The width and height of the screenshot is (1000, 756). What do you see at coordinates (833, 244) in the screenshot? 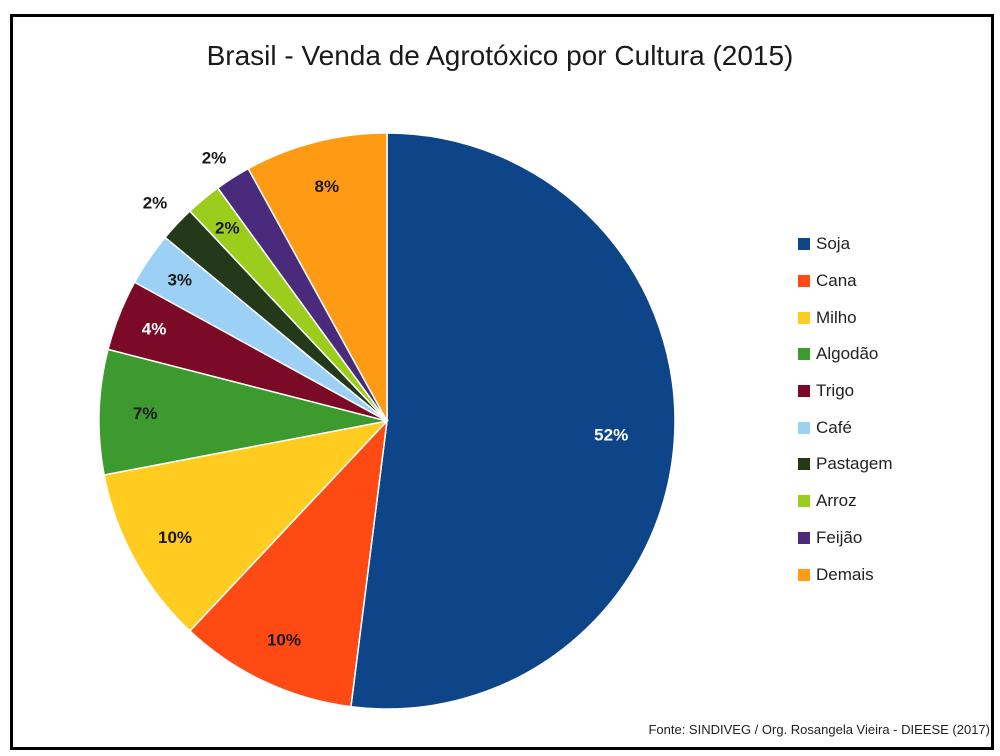
I see `legend-label: Soja` at bounding box center [833, 244].